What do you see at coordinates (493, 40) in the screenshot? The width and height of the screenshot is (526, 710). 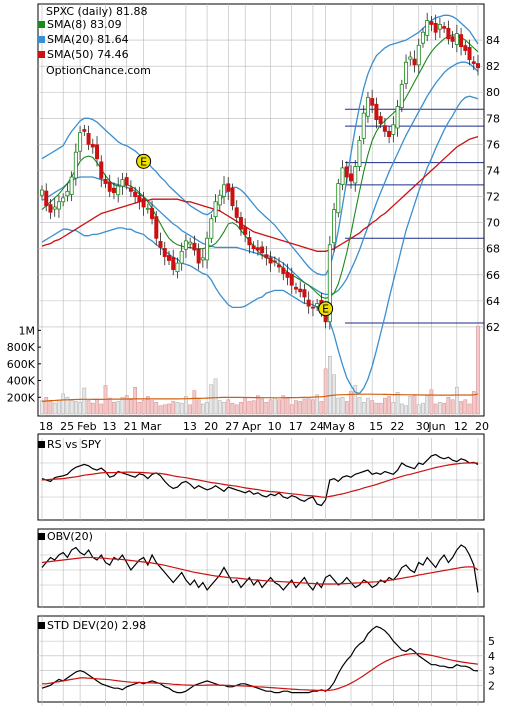 I see `price-y-tick: 84` at bounding box center [493, 40].